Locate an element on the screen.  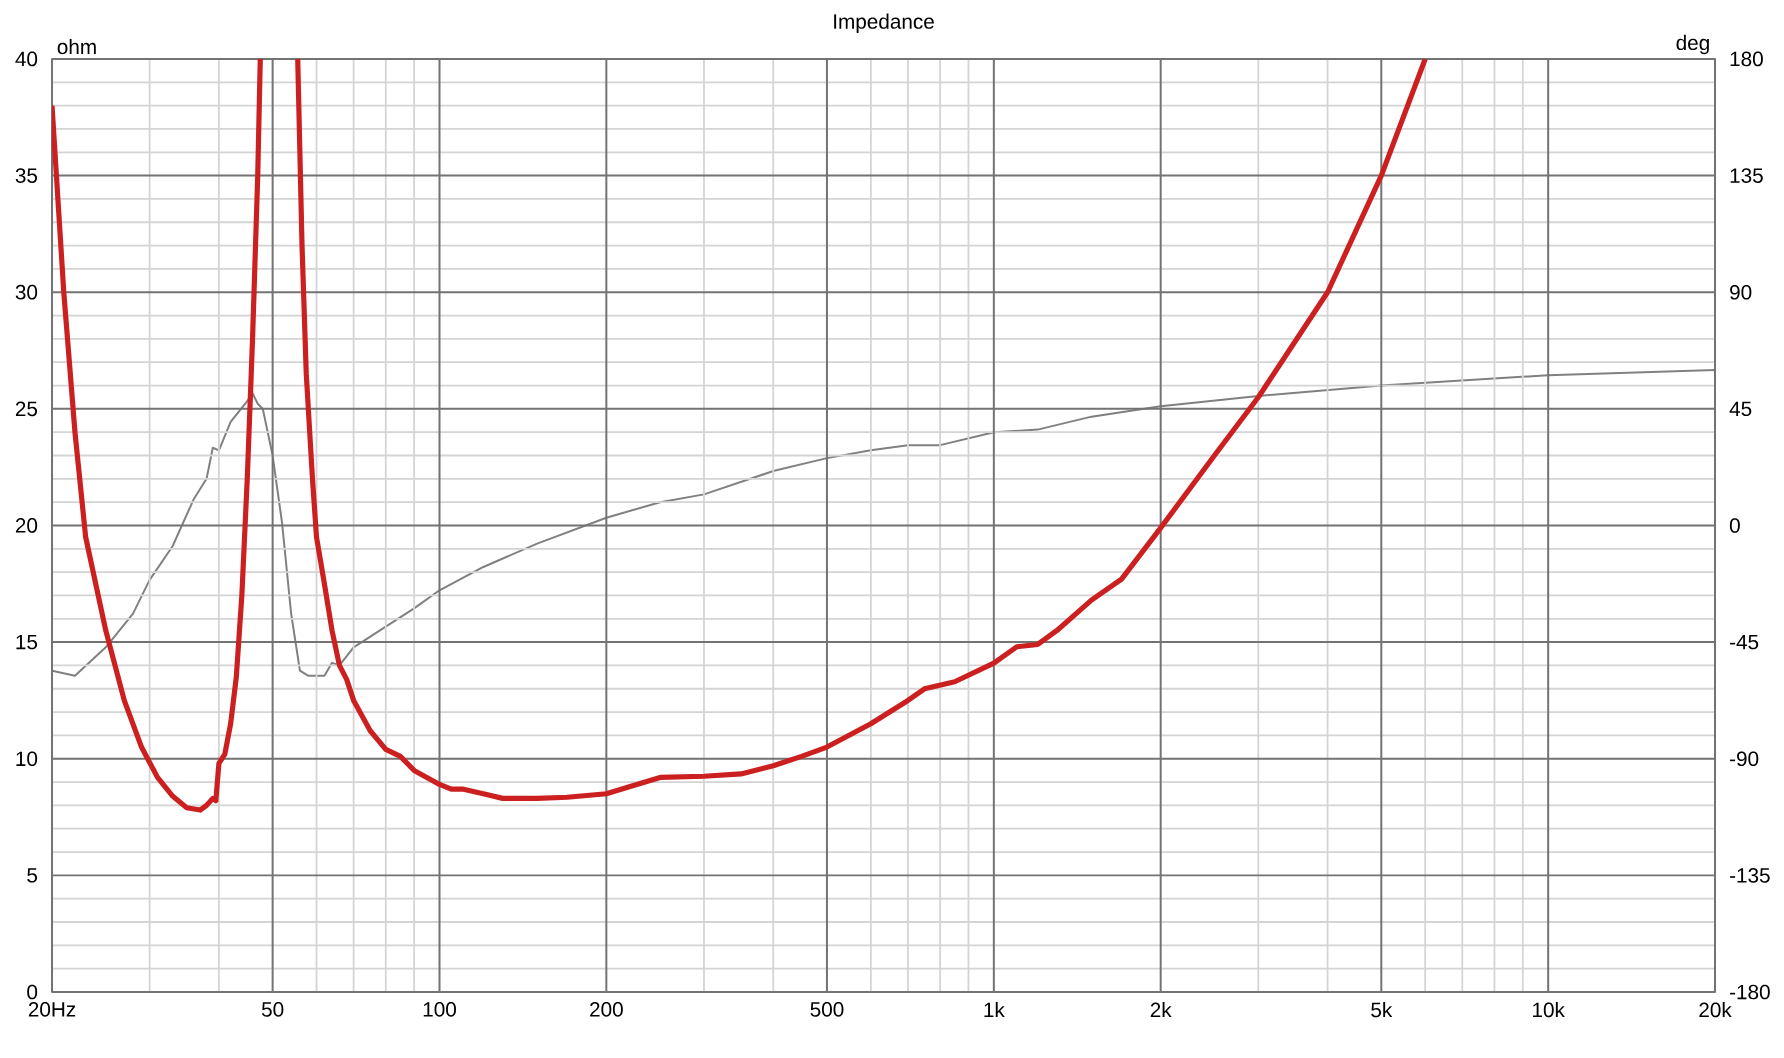
y2-tick-label: 45 is located at coordinates (1740, 409).